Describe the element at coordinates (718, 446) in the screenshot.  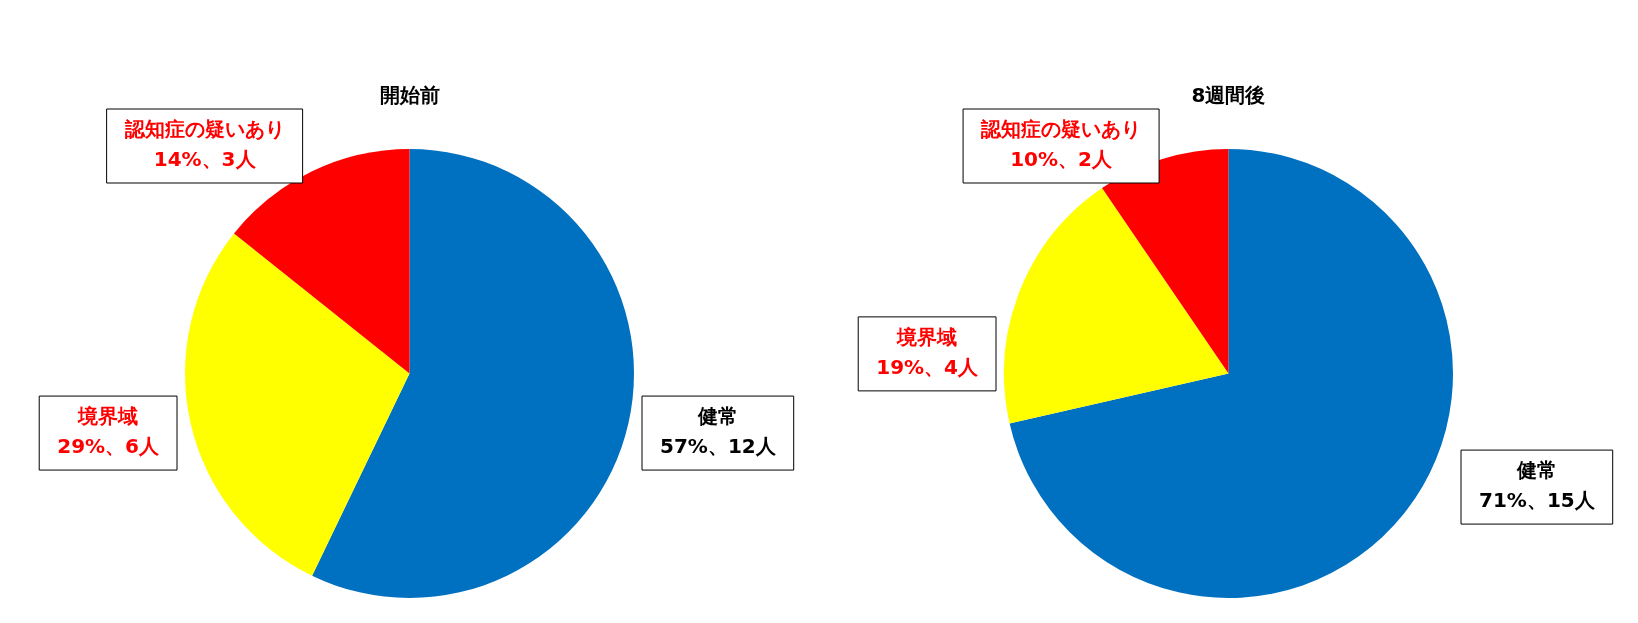
I see `data-label: 57%、12人` at that location.